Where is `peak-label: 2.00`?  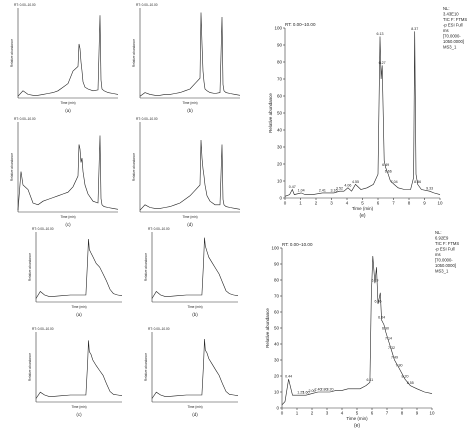 peak-label: 2.00 is located at coordinates (312, 391).